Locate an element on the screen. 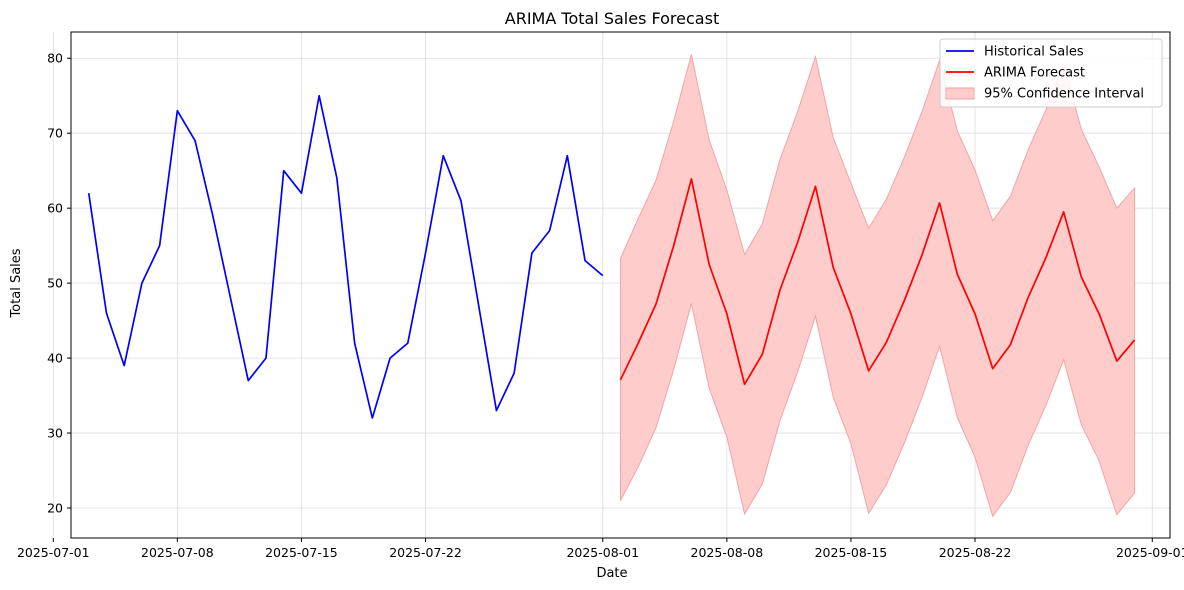 This screenshot has width=1184, height=590. x-tick-label: 2025-09-01 is located at coordinates (1150, 552).